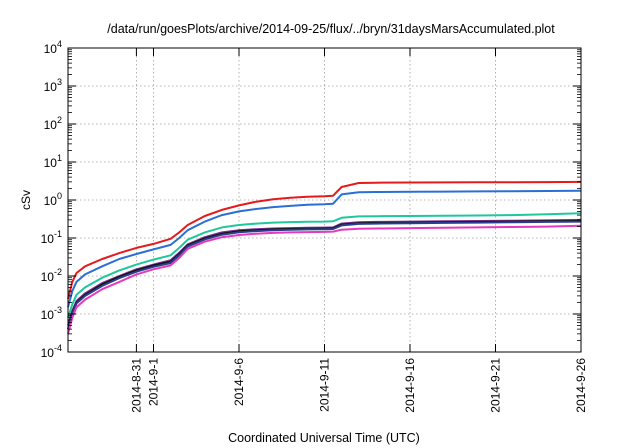 Image resolution: width=640 pixels, height=448 pixels. I want to click on y-tick-label: 10⁻⁴, so click(51, 351).